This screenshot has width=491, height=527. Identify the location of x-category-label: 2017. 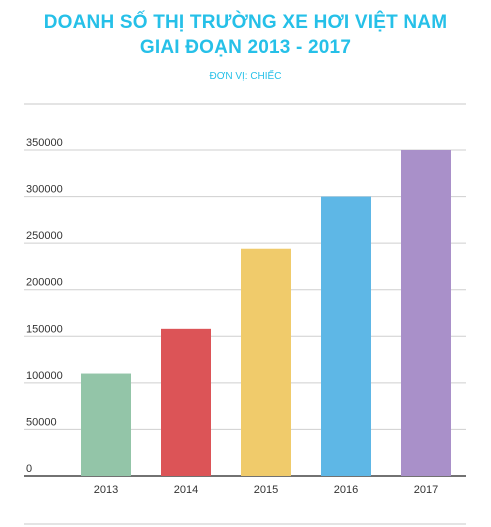
(426, 490).